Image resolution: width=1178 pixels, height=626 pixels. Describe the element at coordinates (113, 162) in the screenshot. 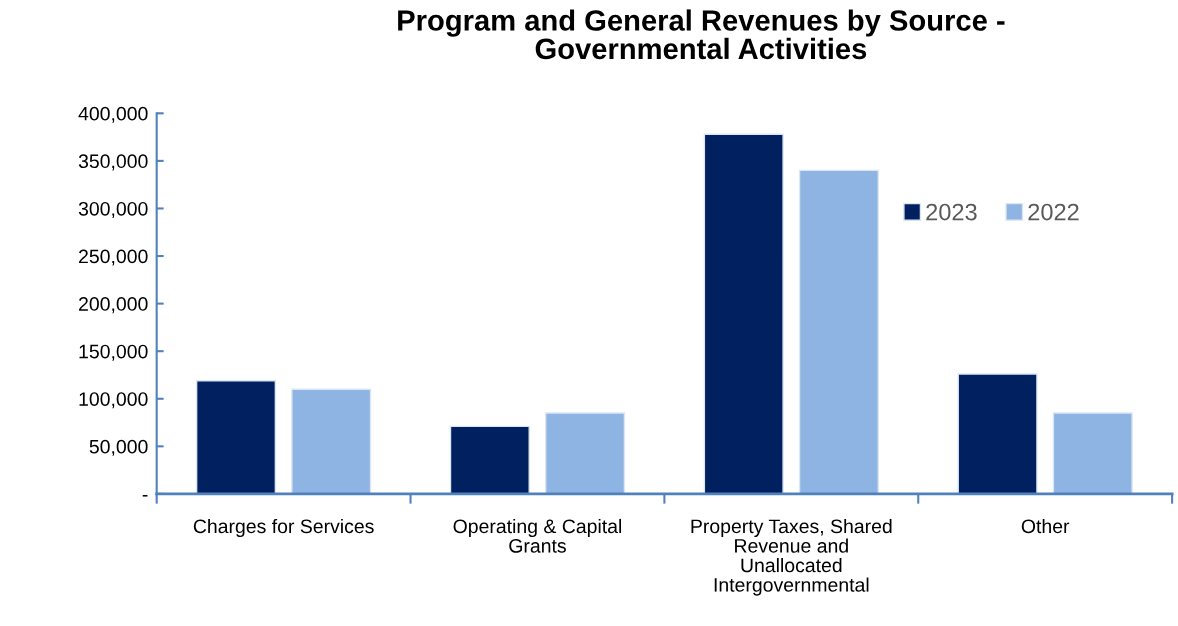

I see `y-tick-label: 350,000` at that location.